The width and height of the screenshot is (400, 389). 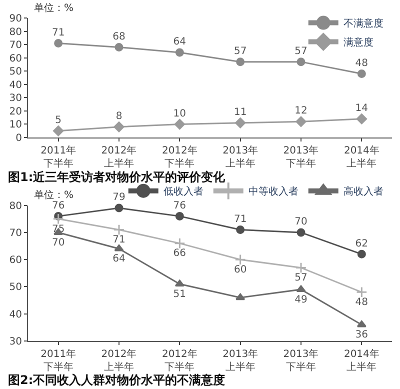 What do you see at coordinates (240, 270) in the screenshot?
I see `data-label: 60` at bounding box center [240, 270].